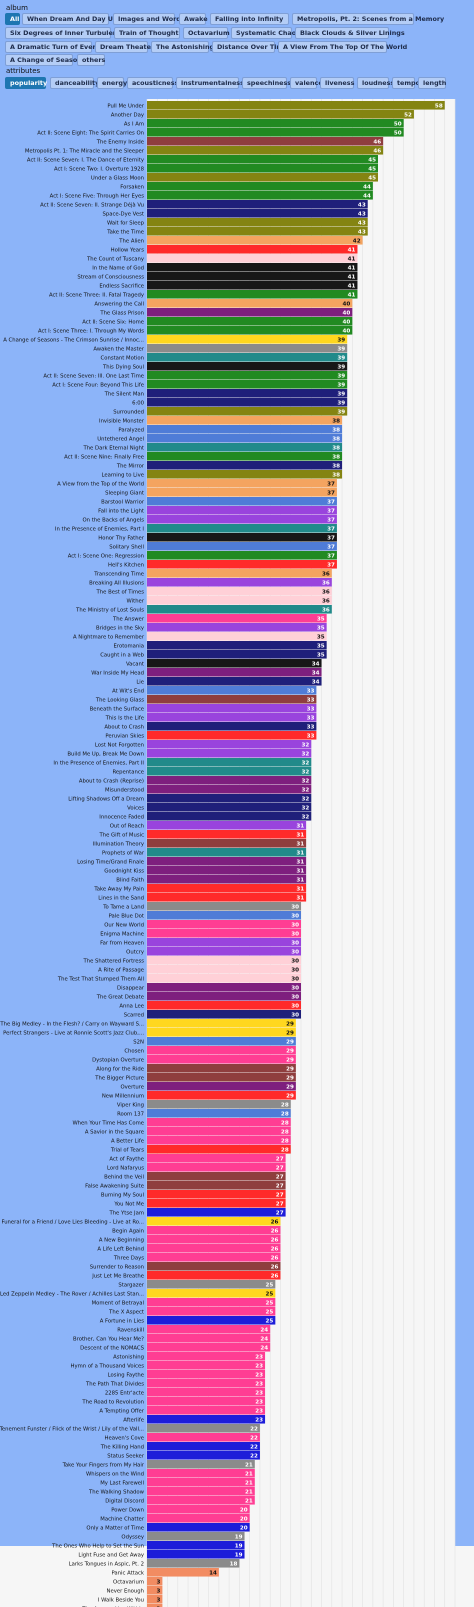  I want to click on attribute-filter-button-loudness: loudness, so click(375, 83).